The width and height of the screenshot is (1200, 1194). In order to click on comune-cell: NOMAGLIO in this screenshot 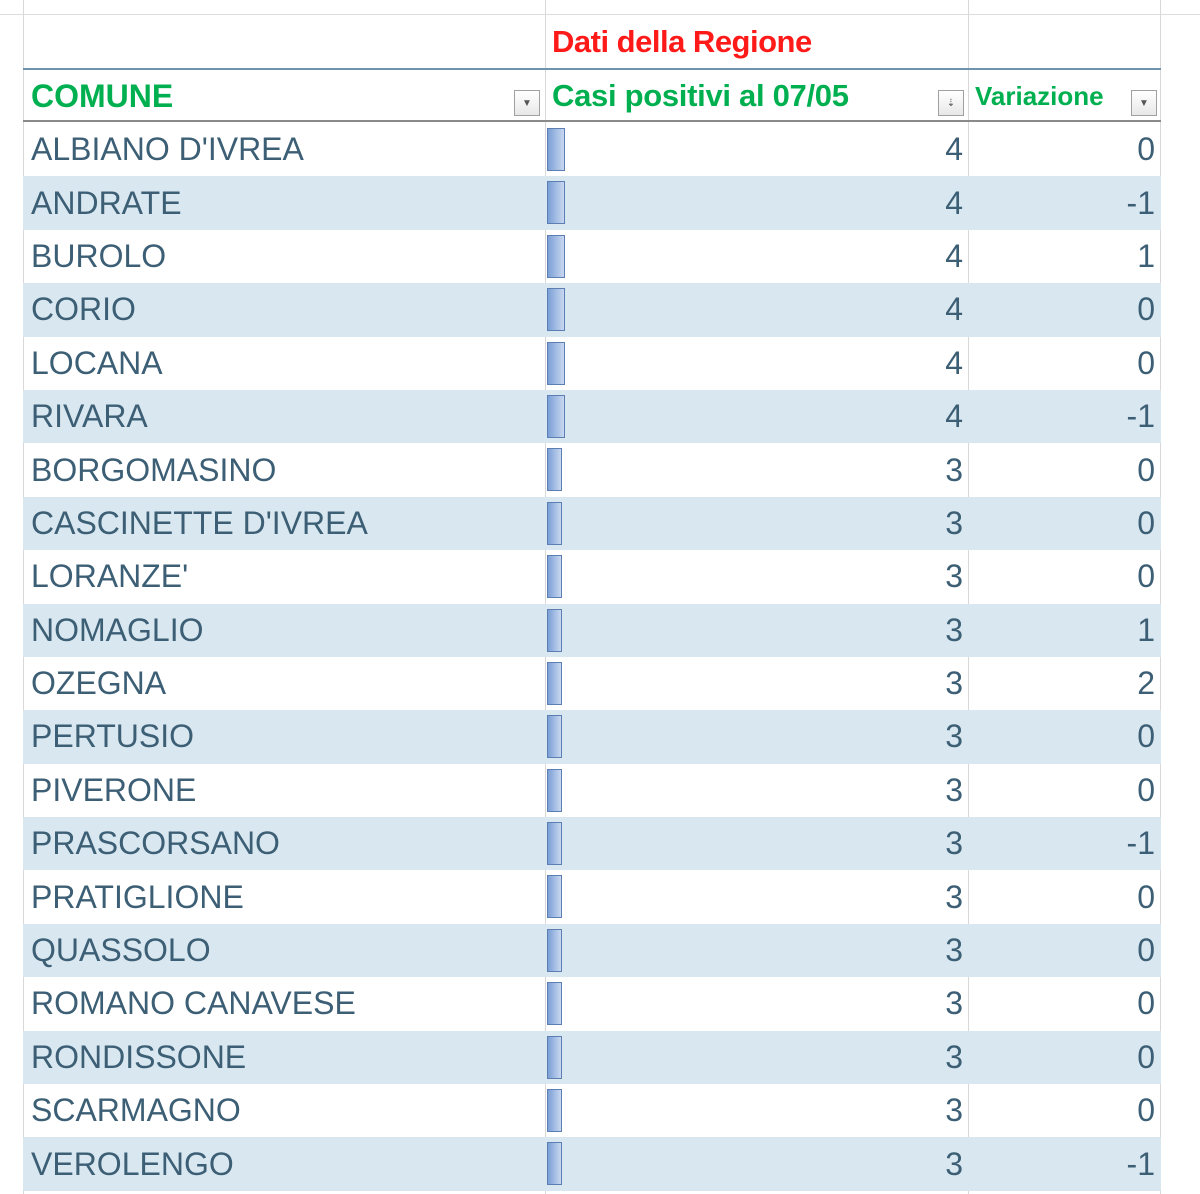, I will do `click(117, 629)`.